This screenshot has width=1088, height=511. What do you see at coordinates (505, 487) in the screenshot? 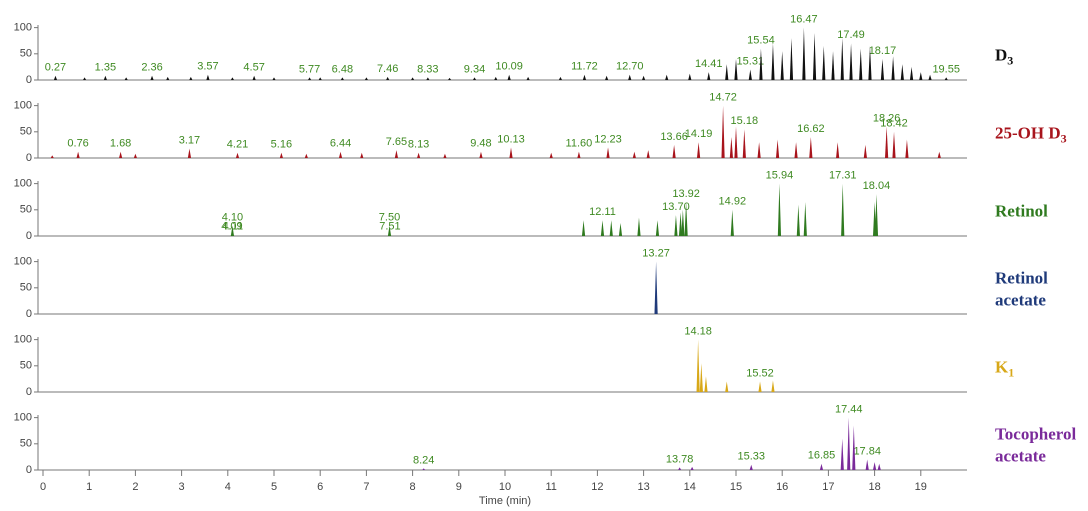
I see `x-tick-label: 10` at bounding box center [505, 487].